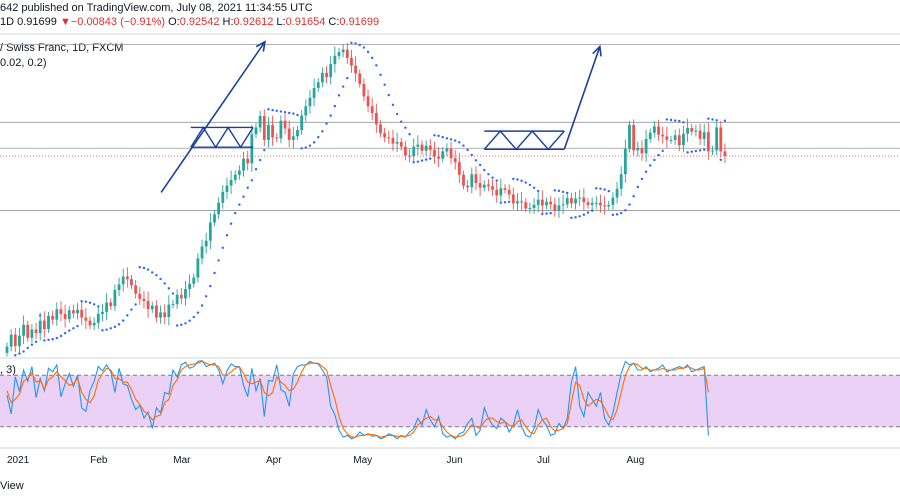 The width and height of the screenshot is (900, 500). I want to click on time-axis-label: Apr, so click(274, 460).